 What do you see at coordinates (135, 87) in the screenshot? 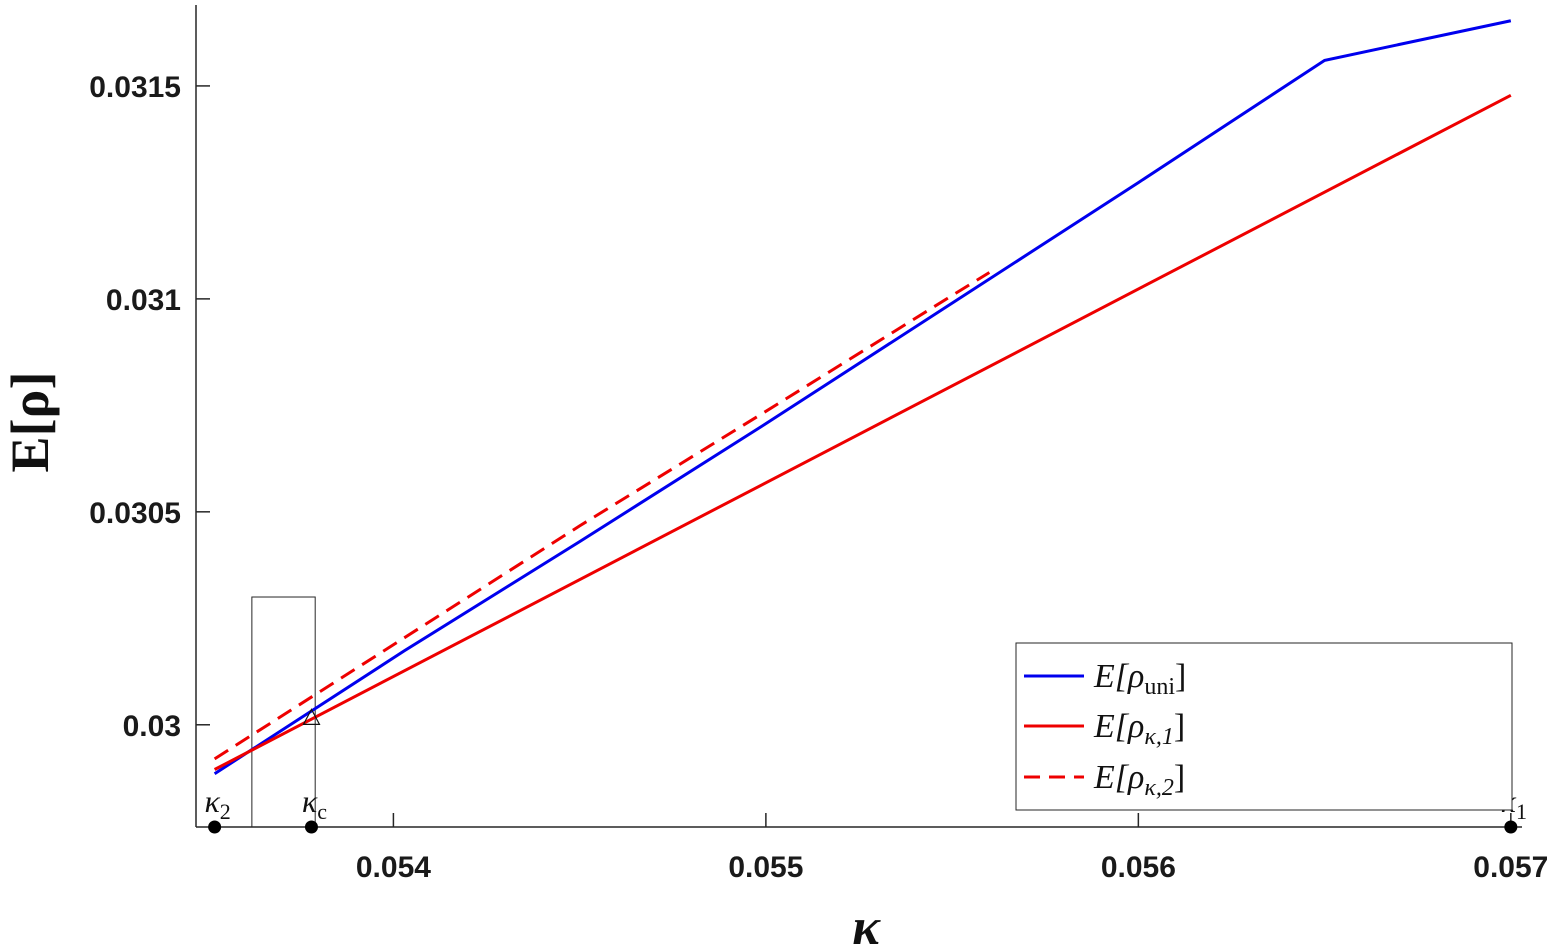
I see `y-tick-label: 0.0315` at bounding box center [135, 87].